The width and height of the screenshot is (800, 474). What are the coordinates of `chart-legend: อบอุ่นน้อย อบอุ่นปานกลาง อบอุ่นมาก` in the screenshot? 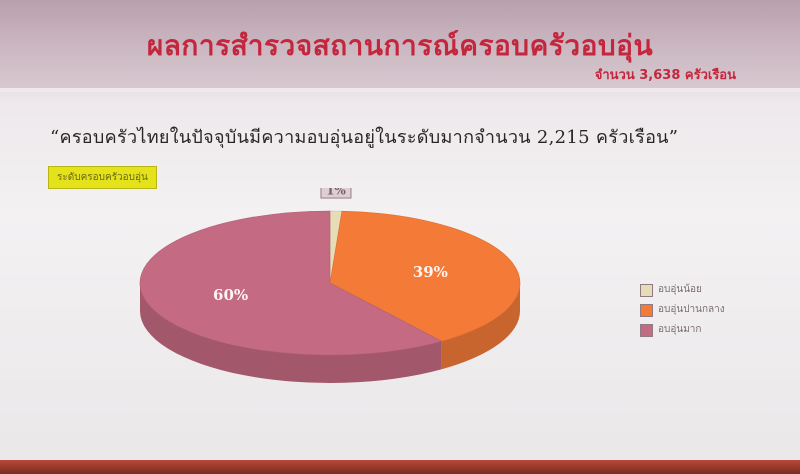 It's located at (682, 310).